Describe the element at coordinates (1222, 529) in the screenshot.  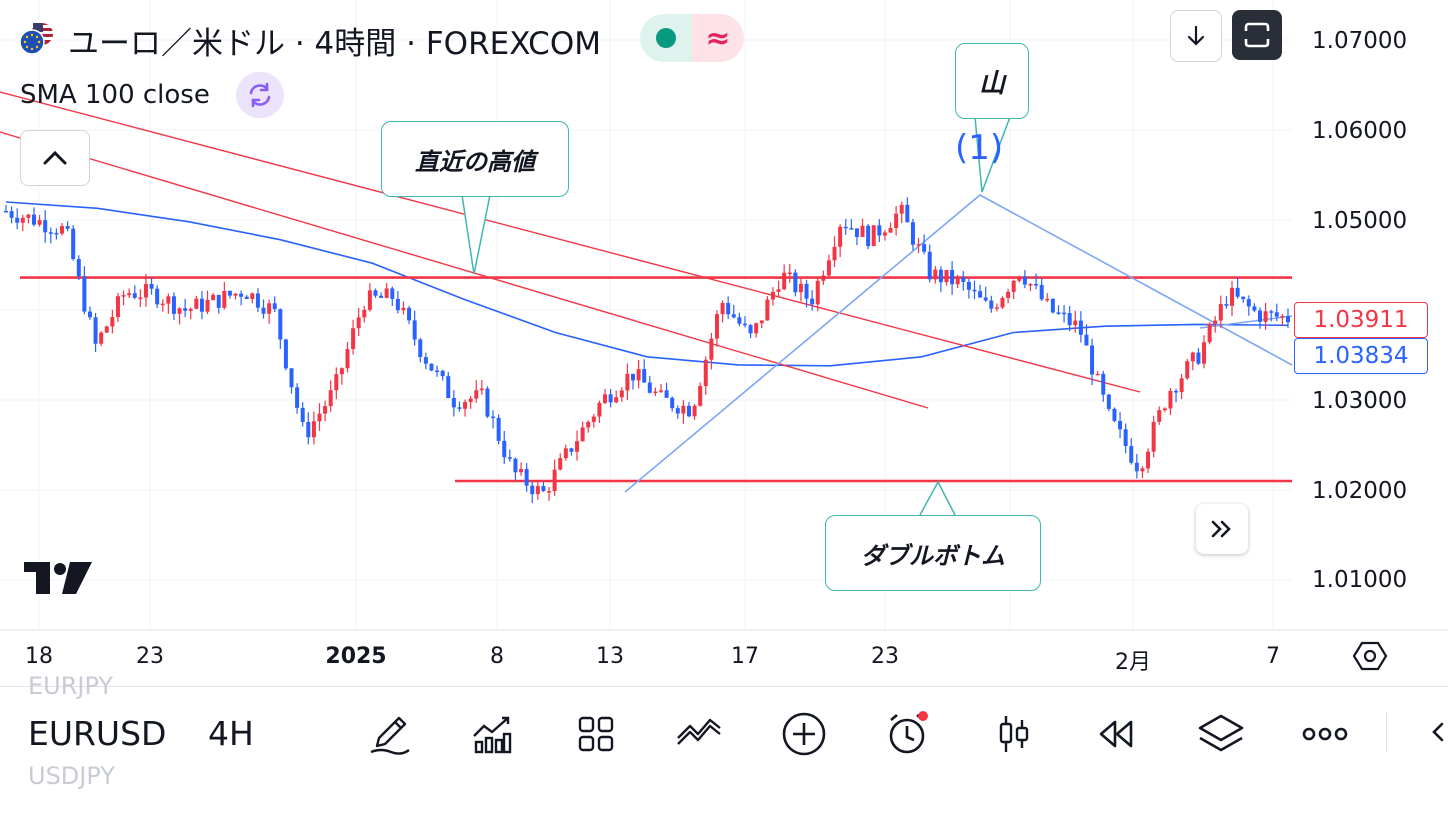
I see `scroll-to-realtime-button` at that location.